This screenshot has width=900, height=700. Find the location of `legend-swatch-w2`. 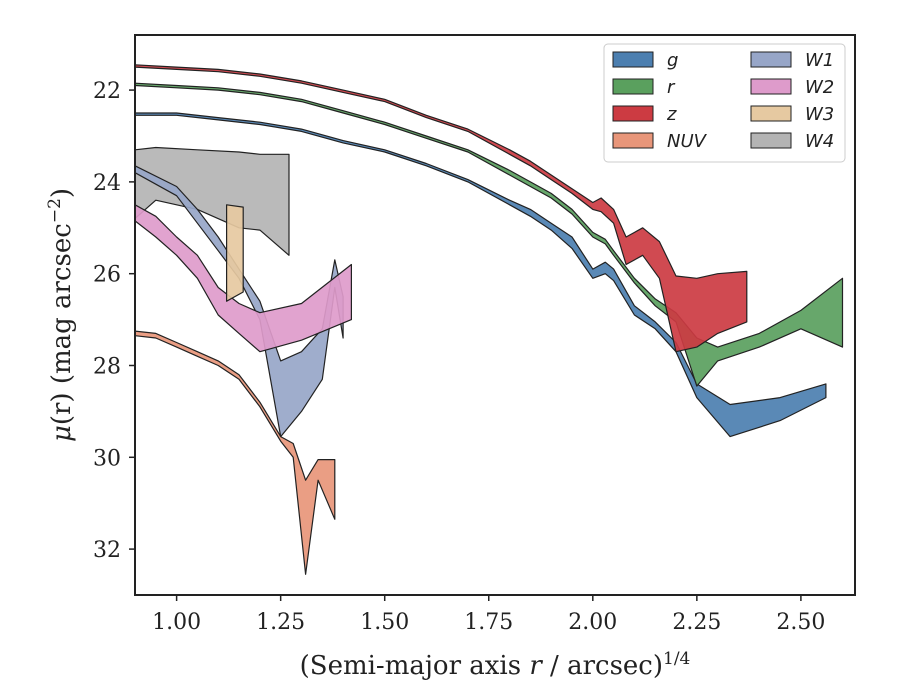

legend-swatch-w2 is located at coordinates (771, 86).